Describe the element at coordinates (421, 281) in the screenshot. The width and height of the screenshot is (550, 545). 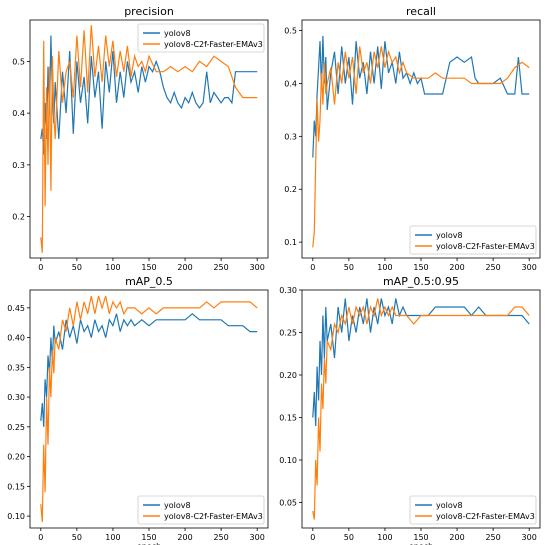
I see `chart-title: mAP_0.5:0.95` at that location.